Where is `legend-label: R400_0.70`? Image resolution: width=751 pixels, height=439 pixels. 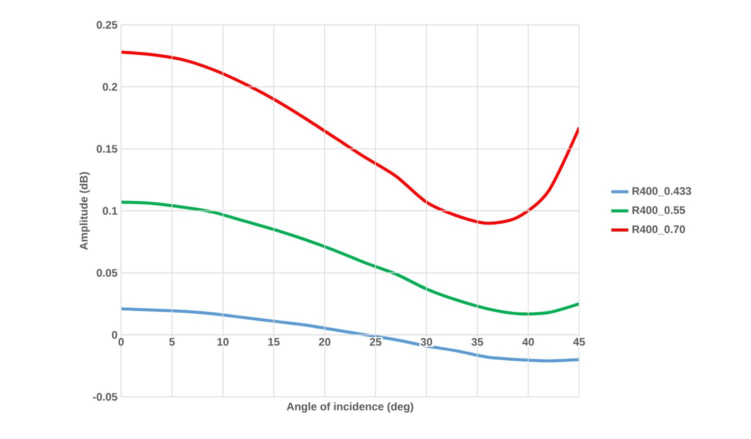
legend-label: R400_0.70 is located at coordinates (658, 229).